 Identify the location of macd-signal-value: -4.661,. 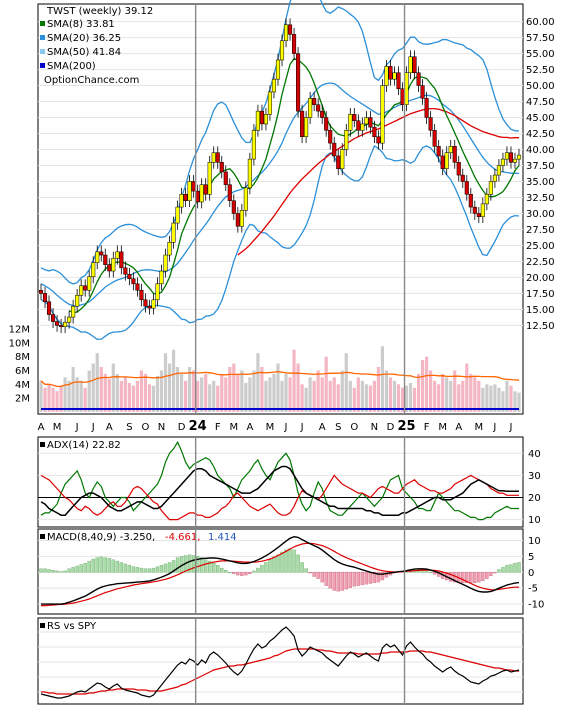
(182, 537).